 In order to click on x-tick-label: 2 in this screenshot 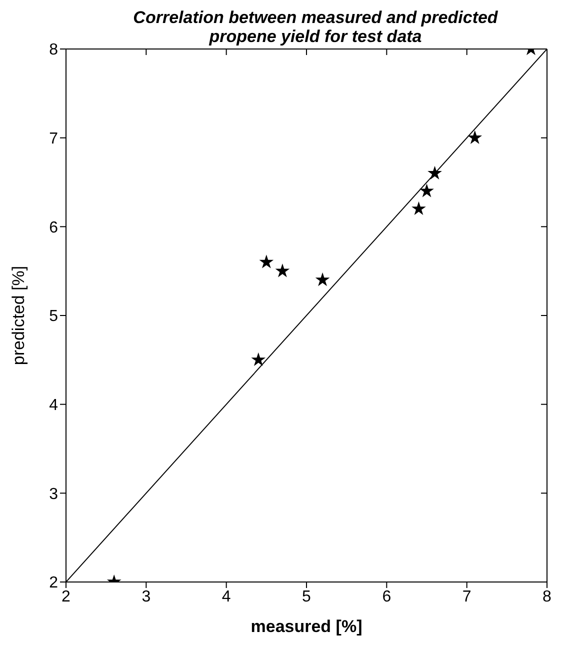, I will do `click(66, 597)`.